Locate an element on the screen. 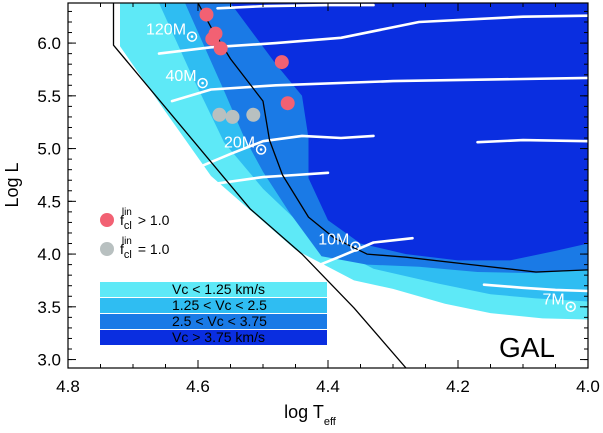 This screenshot has width=603, height=433. velocity-legend-item-1: Vc < 1.25 km/s is located at coordinates (213, 289).